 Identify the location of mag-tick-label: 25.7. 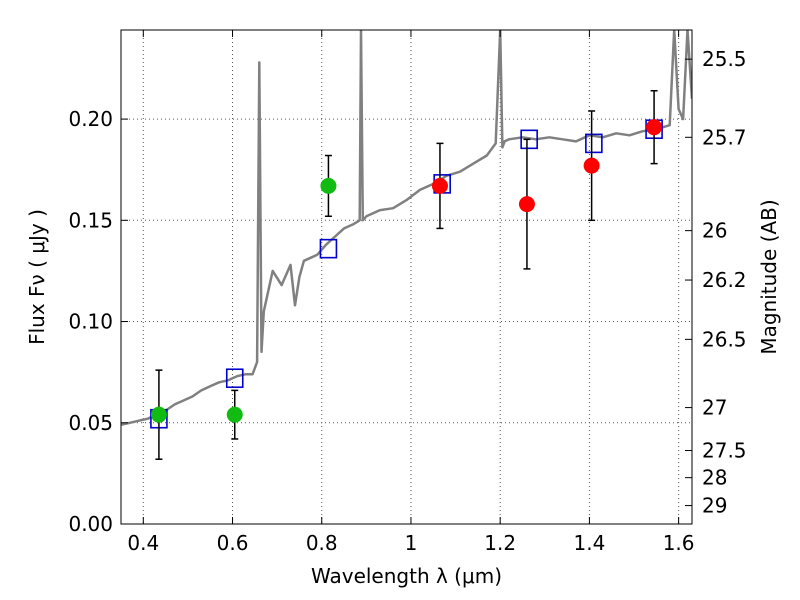
(724, 137).